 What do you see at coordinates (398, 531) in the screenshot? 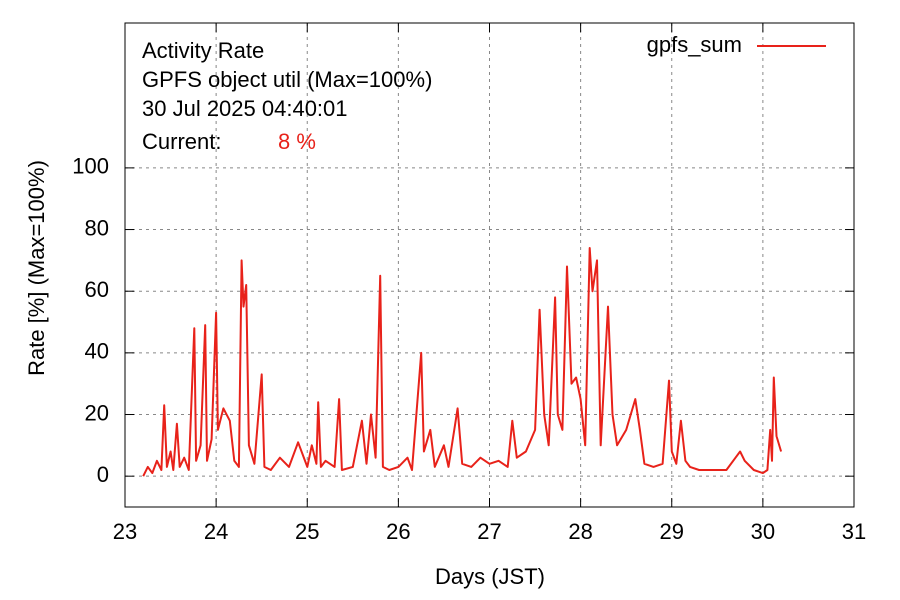
I see `x-tick-label: 26` at bounding box center [398, 531].